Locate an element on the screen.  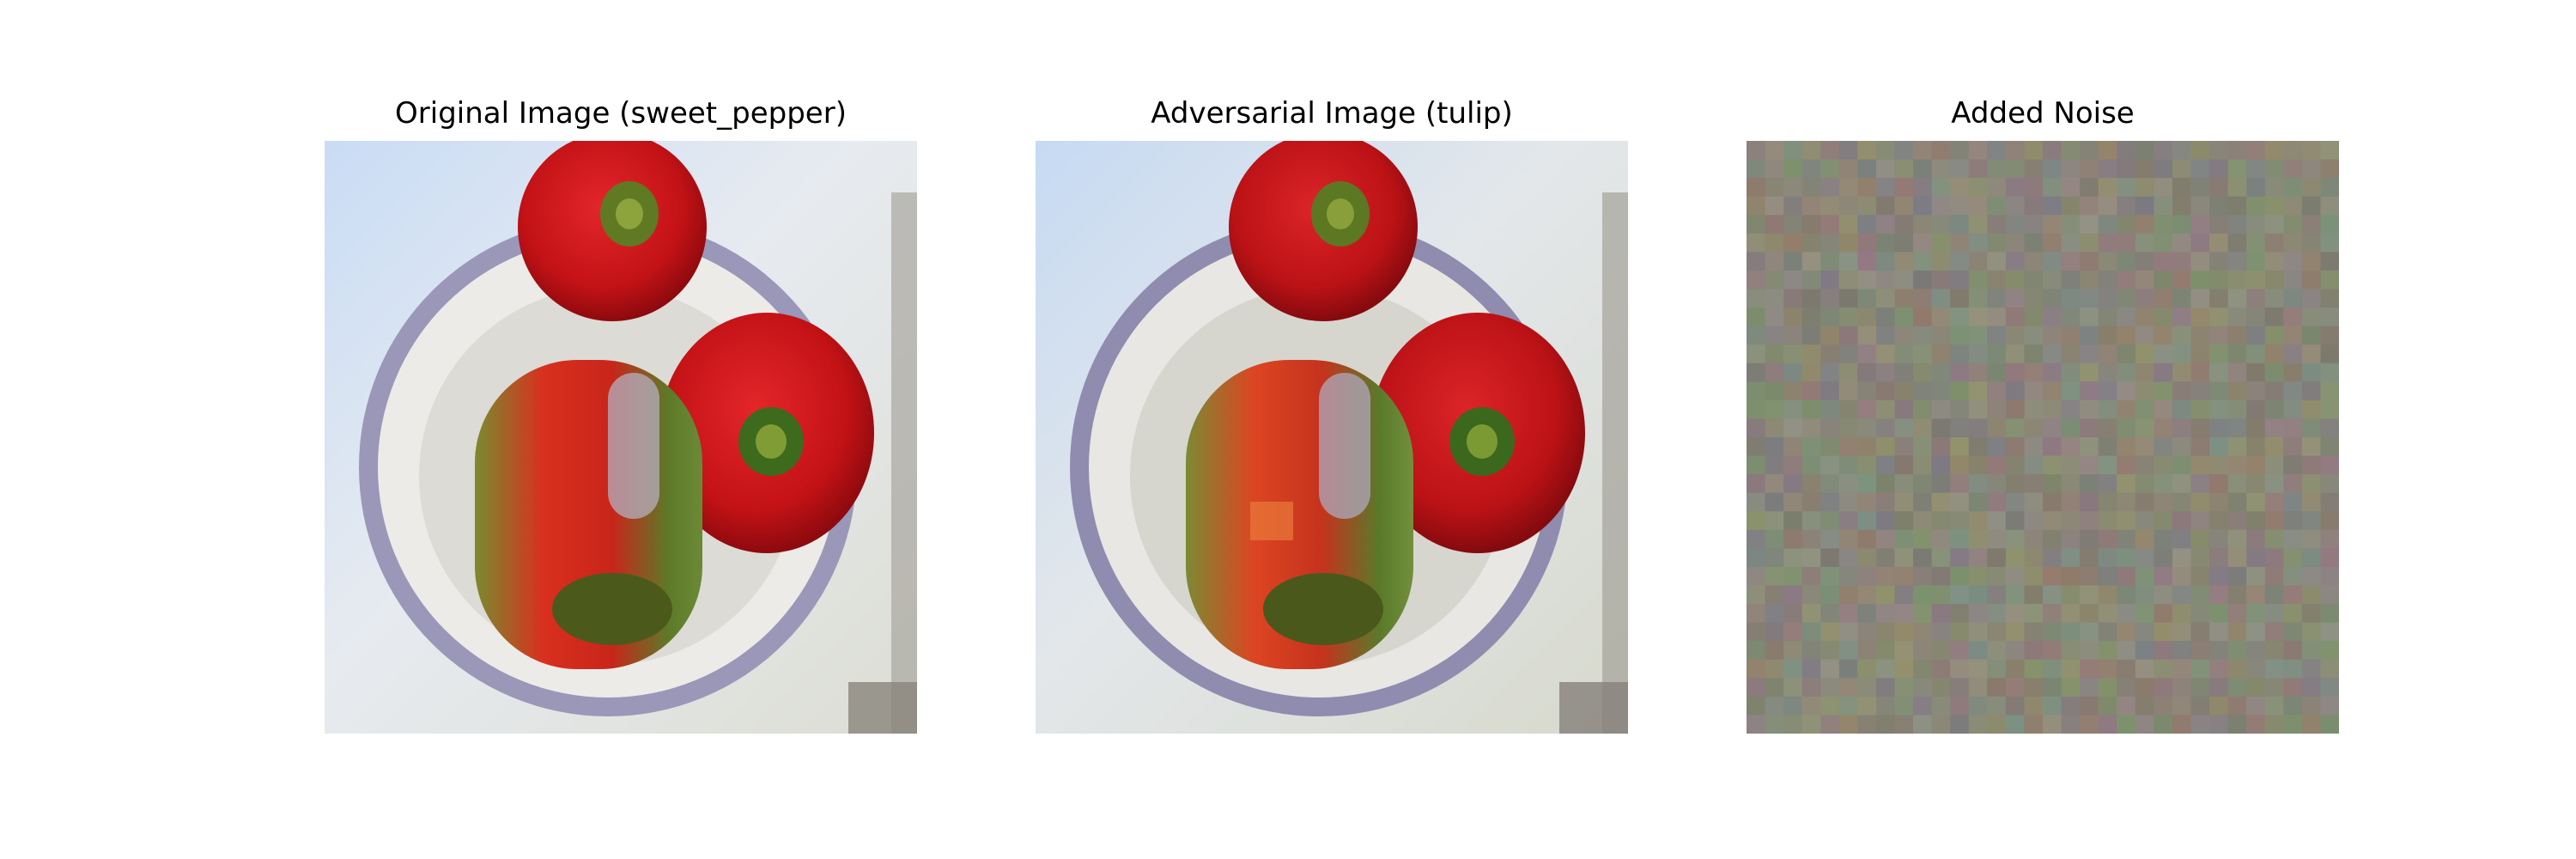
panel-title-original: Original Image (sweet_pepper) is located at coordinates (621, 114).